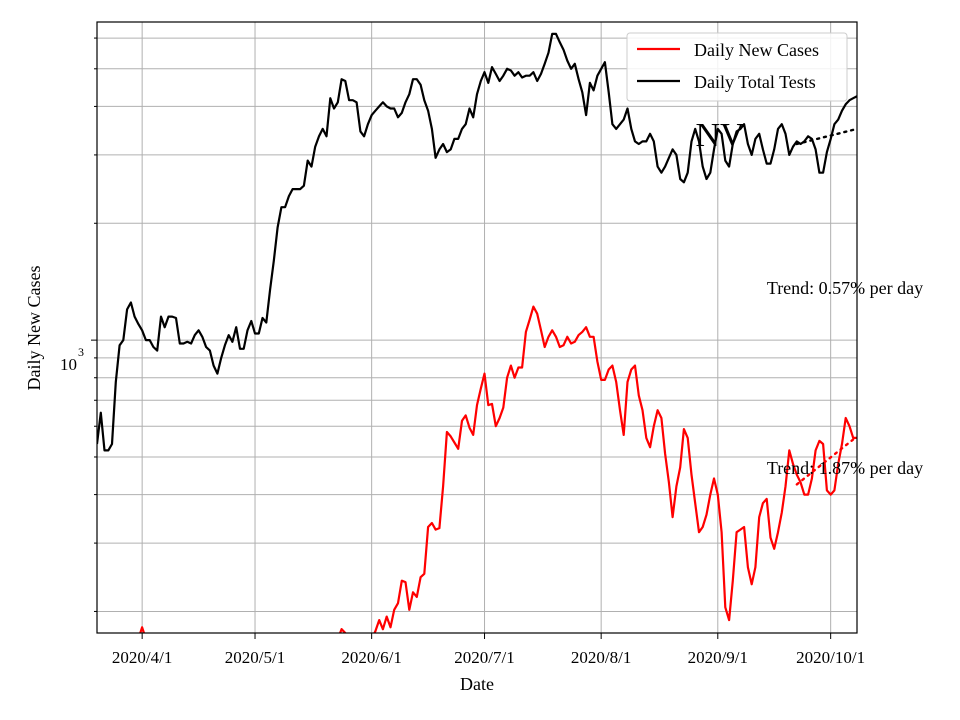 The height and width of the screenshot is (720, 960). What do you see at coordinates (845, 288) in the screenshot?
I see `trend-label-tests: Trend: 0.57% per day` at bounding box center [845, 288].